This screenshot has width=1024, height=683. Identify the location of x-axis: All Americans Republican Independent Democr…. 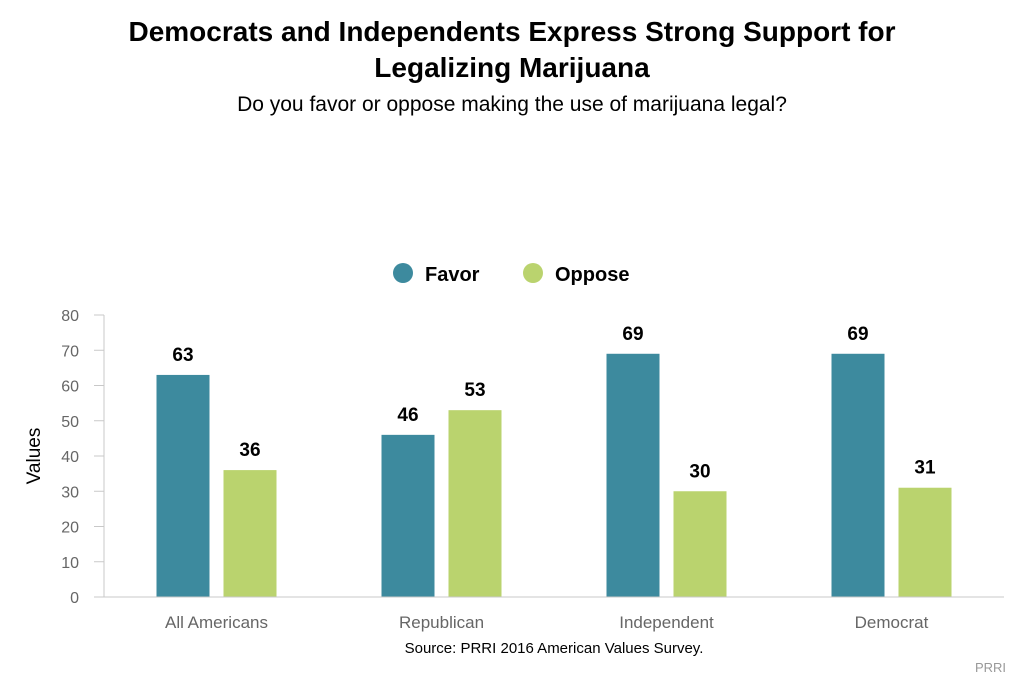
(554, 614).